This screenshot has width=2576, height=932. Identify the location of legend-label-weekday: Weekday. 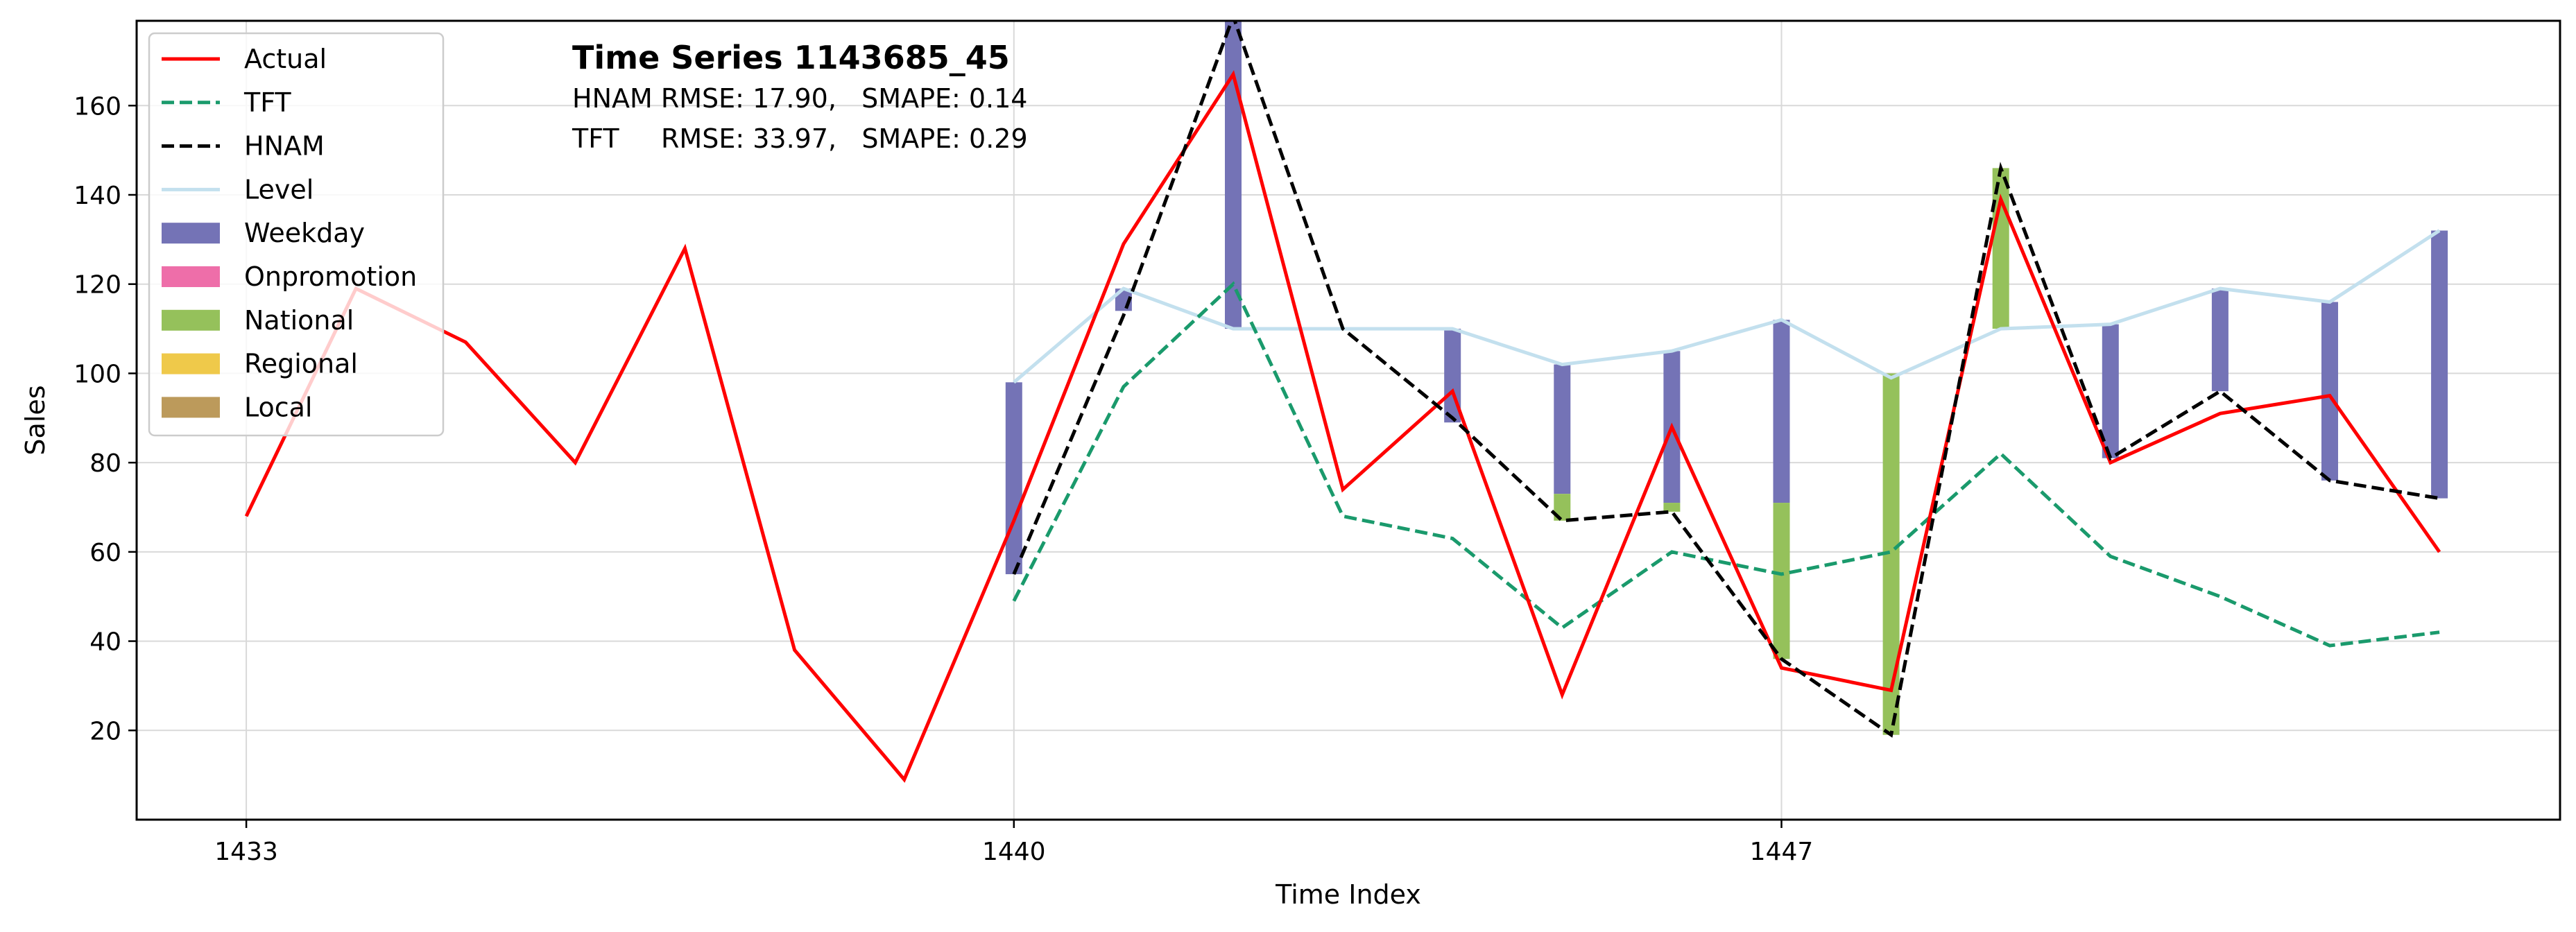
(304, 233).